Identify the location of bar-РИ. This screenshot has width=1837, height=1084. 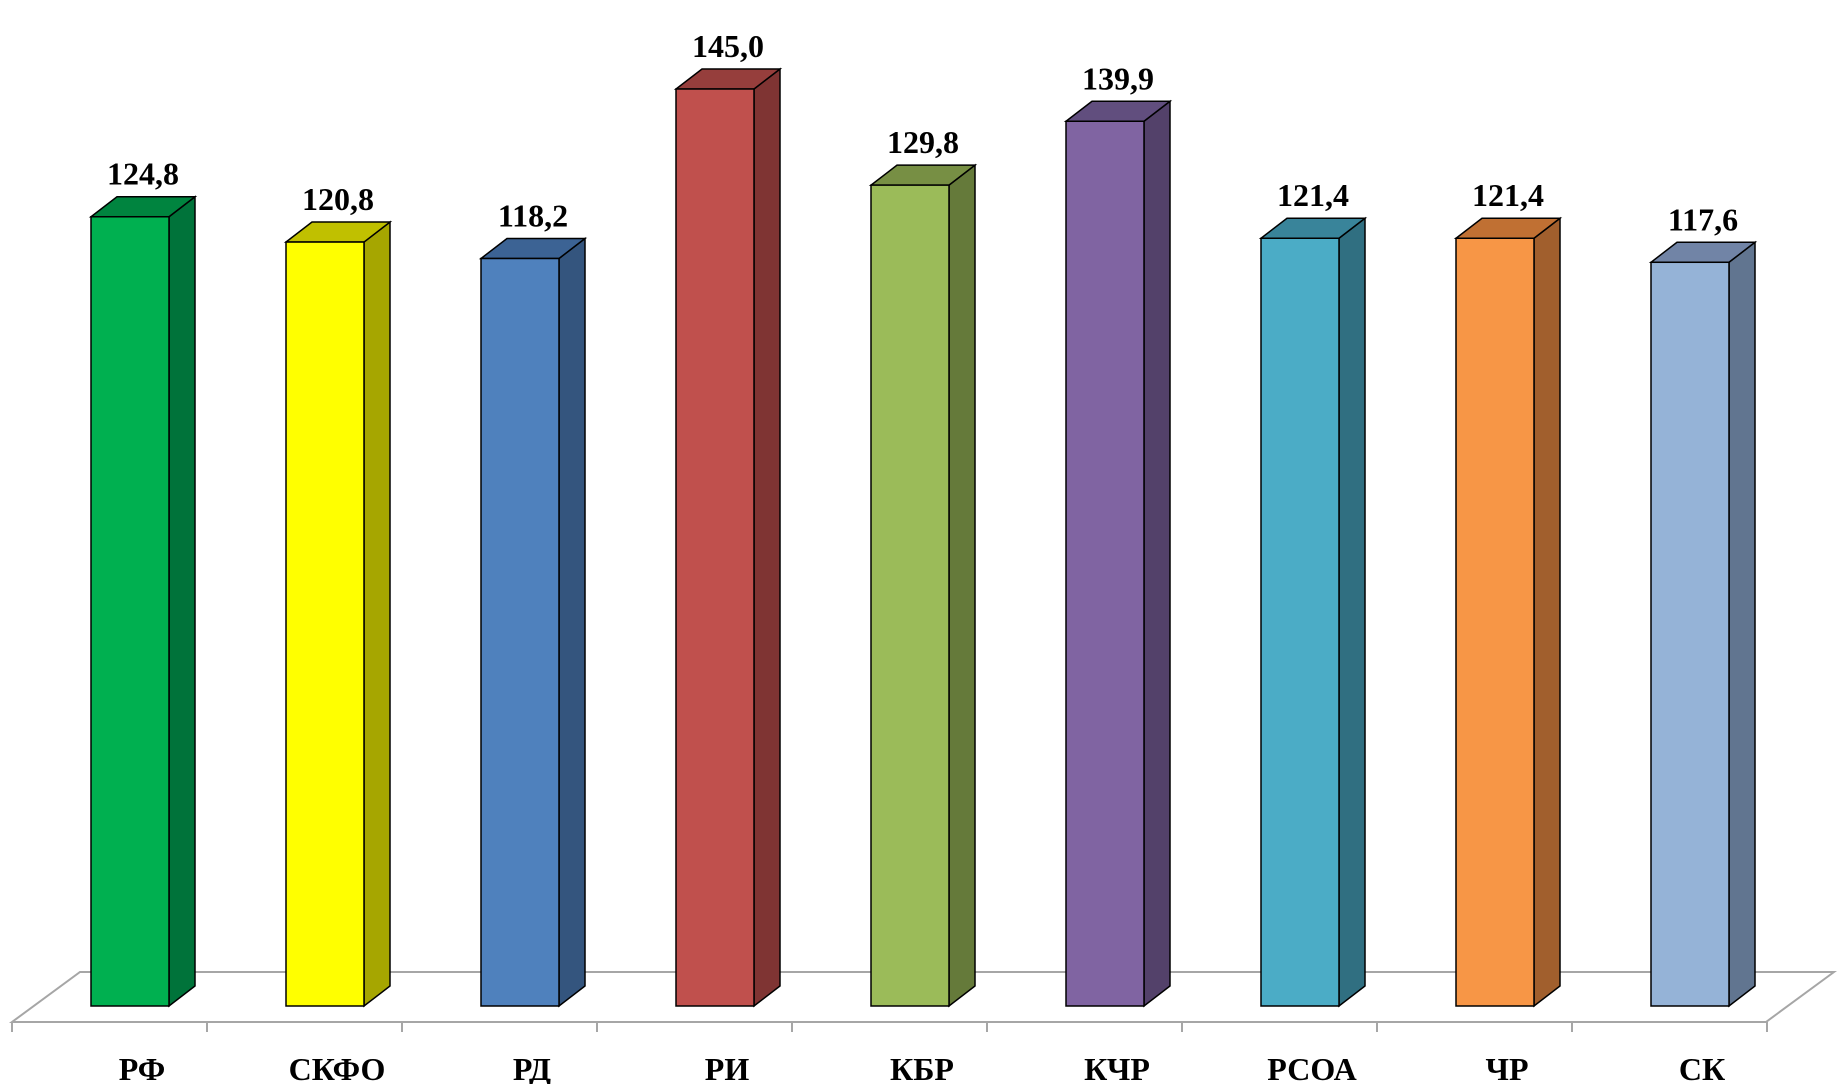
(728, 537).